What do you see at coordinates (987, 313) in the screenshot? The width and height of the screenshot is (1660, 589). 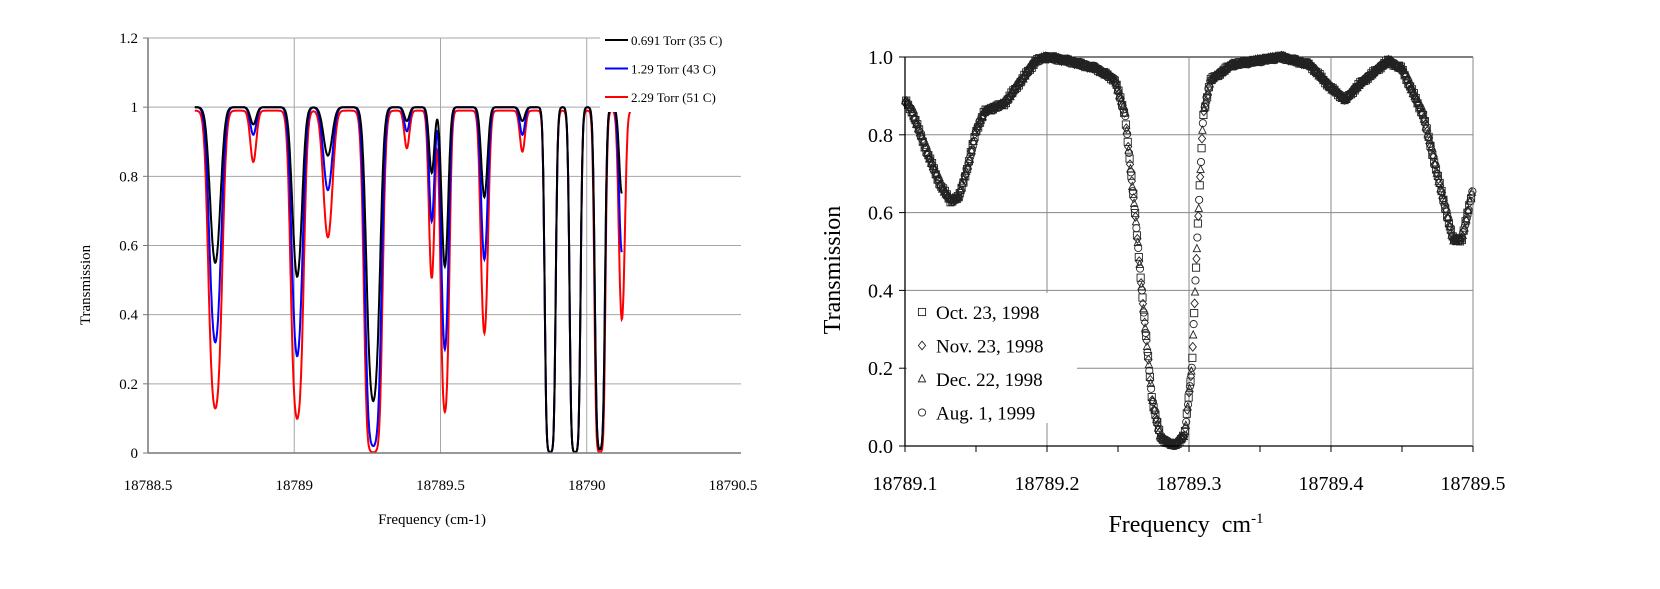 I see `right-legend-label: Oct. 23, 1998` at bounding box center [987, 313].